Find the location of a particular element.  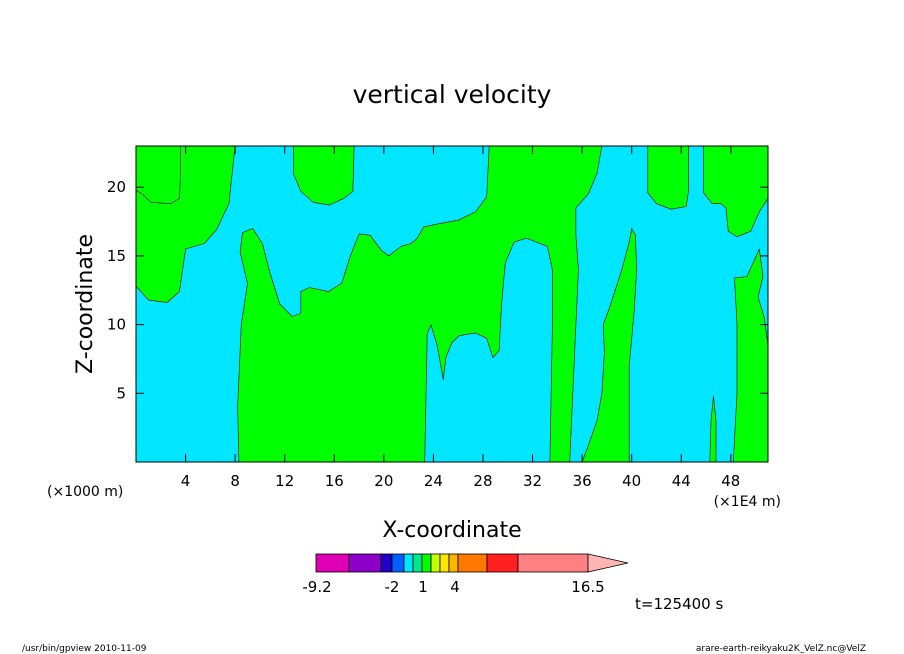

y-tick-label: 5 is located at coordinates (121, 393).